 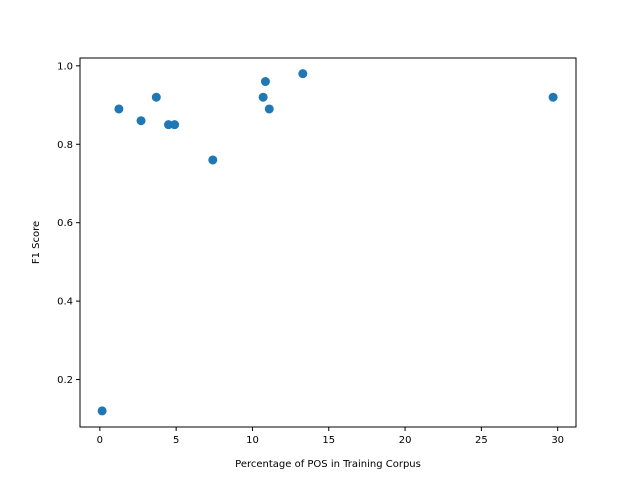 I want to click on y-tick-label: 0.6, so click(x=65, y=223).